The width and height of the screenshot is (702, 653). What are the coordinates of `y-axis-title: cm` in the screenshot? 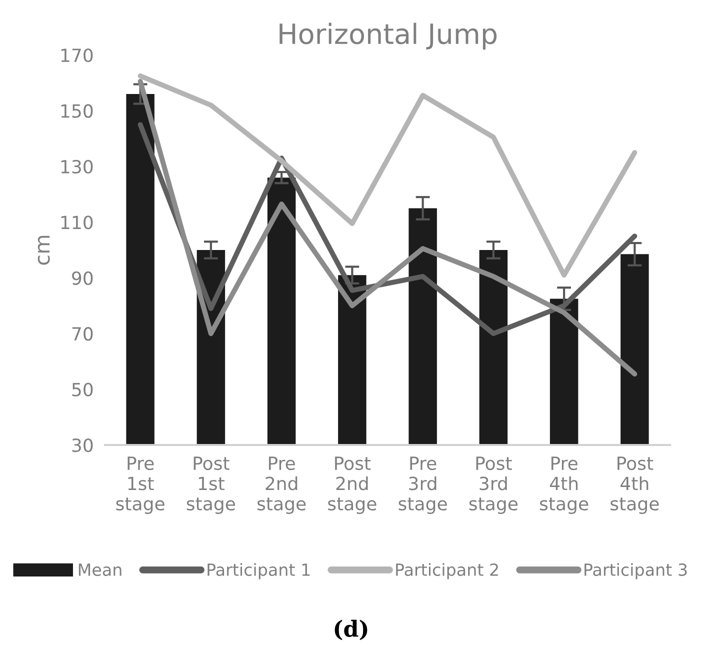 It's located at (44, 250).